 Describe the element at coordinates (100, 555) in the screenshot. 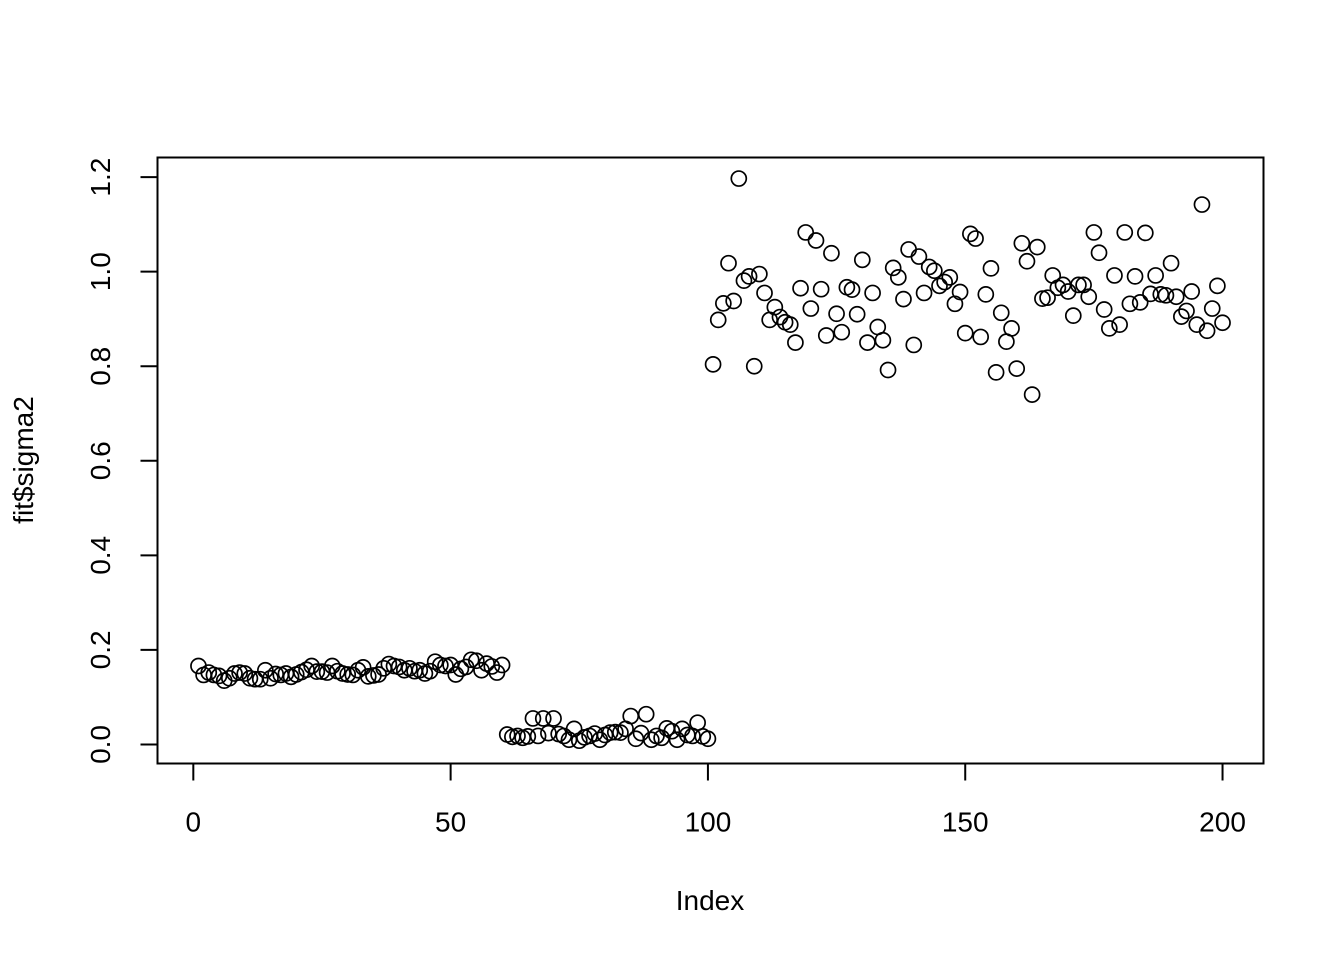

I see `y-tick-label: 0.4` at that location.